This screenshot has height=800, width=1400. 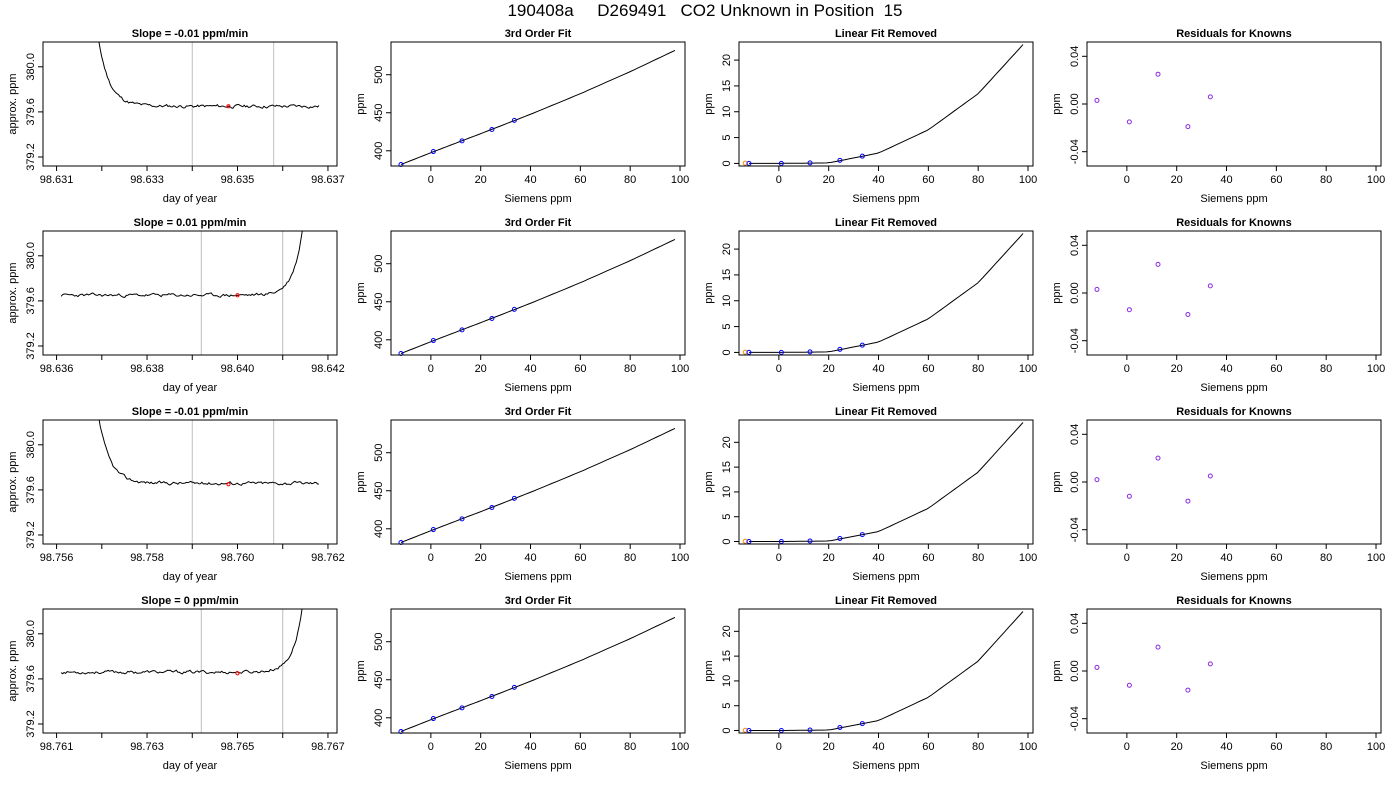 I want to click on y-tick-label: 450, so click(x=379, y=302).